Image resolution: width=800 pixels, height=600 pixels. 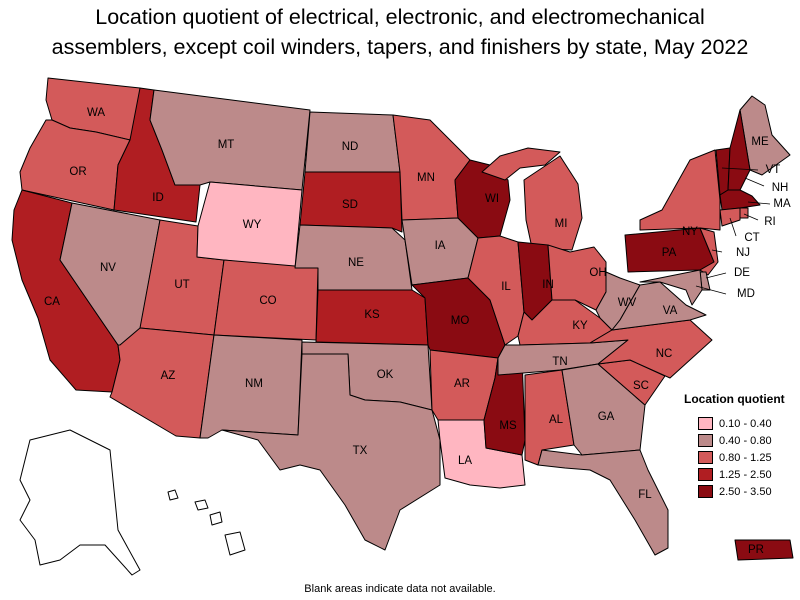 What do you see at coordinates (385, 375) in the screenshot?
I see `state-label-ok: OK` at bounding box center [385, 375].